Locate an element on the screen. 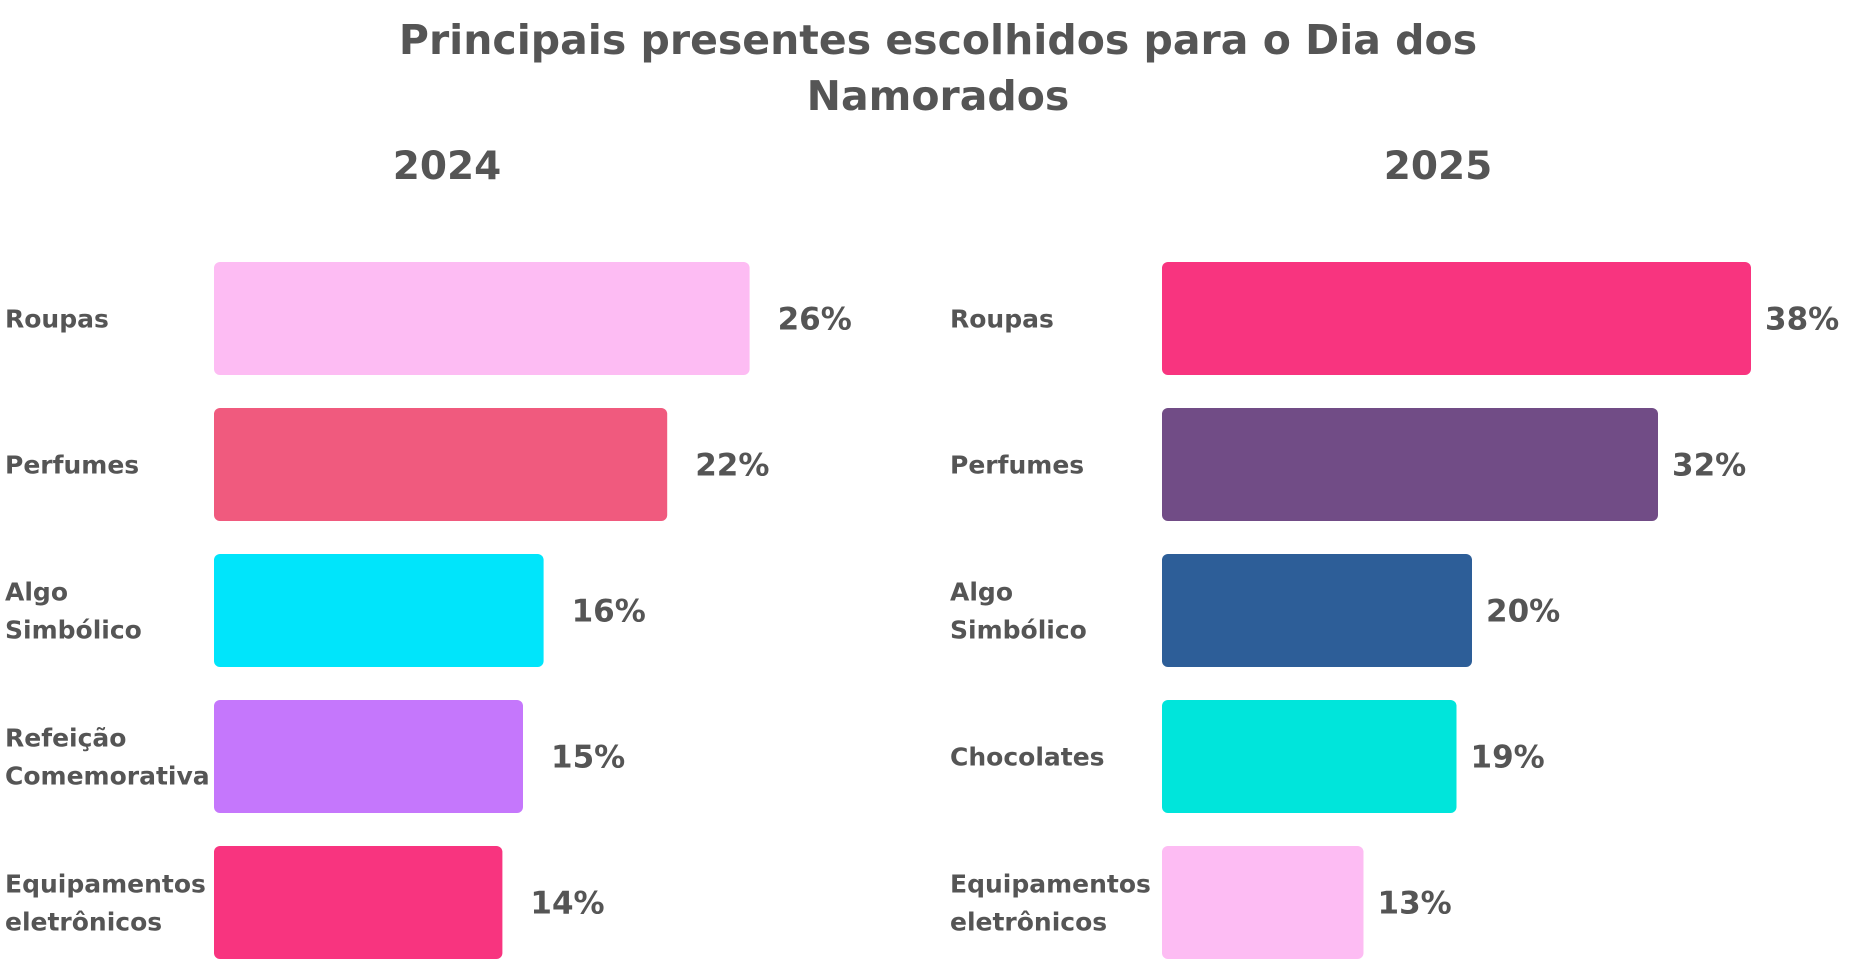 The width and height of the screenshot is (1856, 961). category-label-2025-3: Chocolates is located at coordinates (1027, 757).